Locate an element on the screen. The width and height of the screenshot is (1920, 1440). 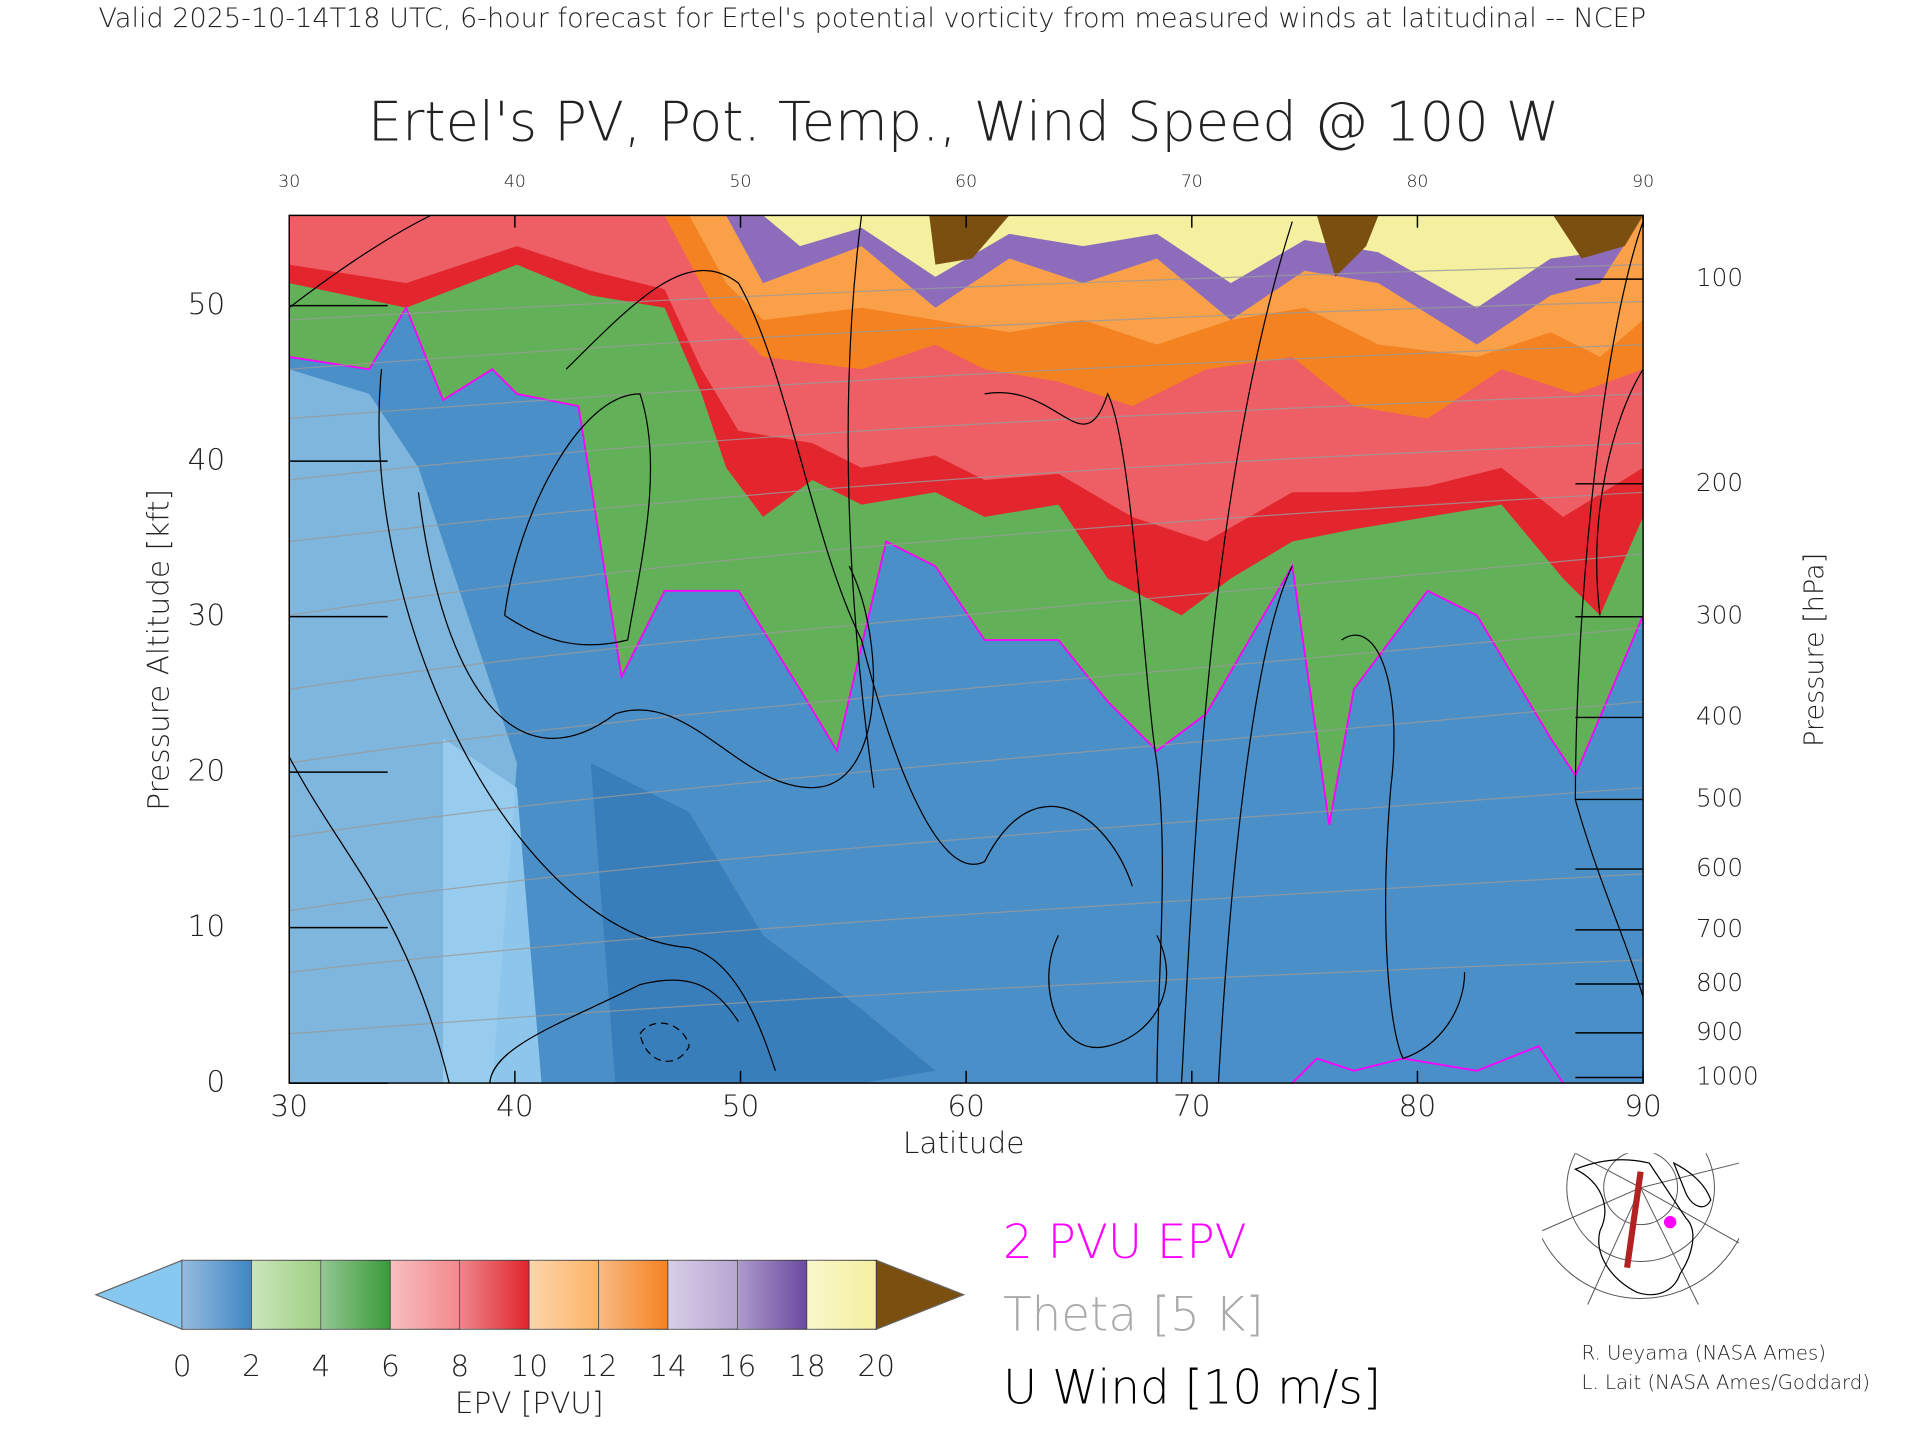
x-tick-label: 90 is located at coordinates (1643, 1106).